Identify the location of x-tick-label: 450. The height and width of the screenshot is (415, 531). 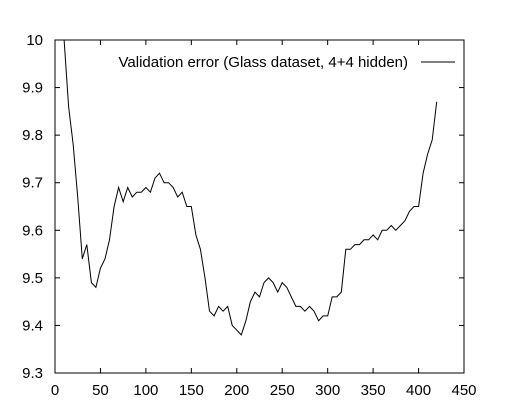
(463, 390).